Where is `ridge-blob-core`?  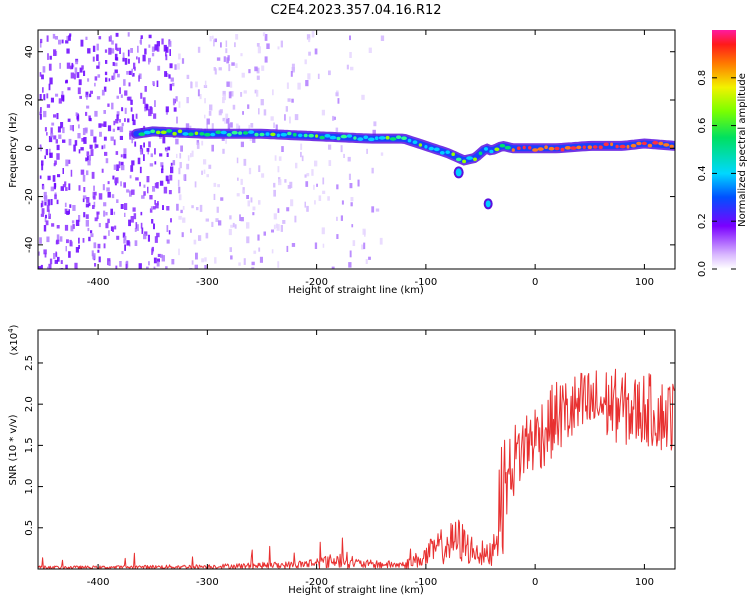
ridge-blob-core is located at coordinates (488, 204).